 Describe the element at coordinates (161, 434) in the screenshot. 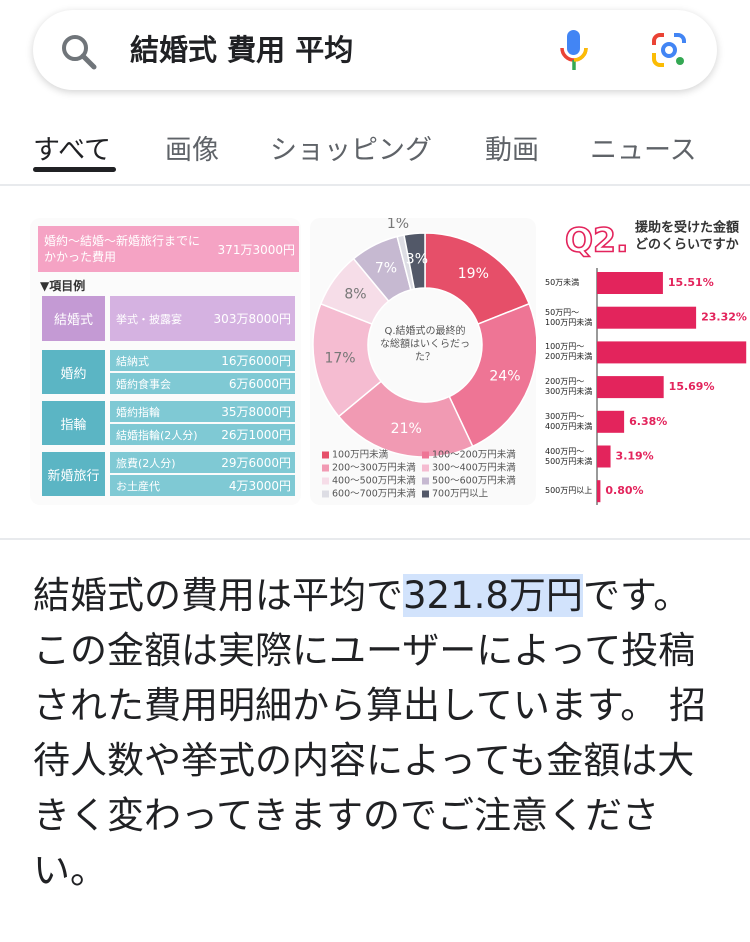

I see `item-name: 結婚指輪(2人分)` at that location.